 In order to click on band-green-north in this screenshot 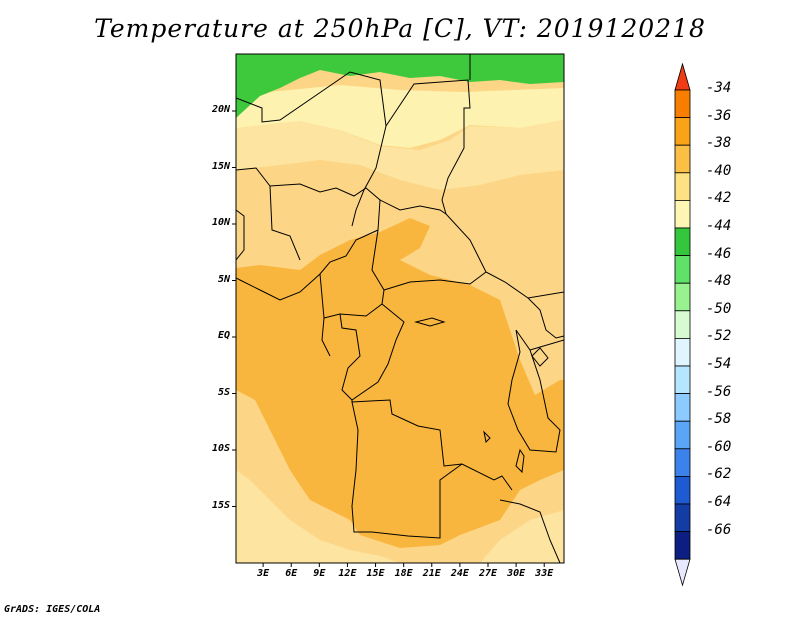, I will do `click(400, 86)`.